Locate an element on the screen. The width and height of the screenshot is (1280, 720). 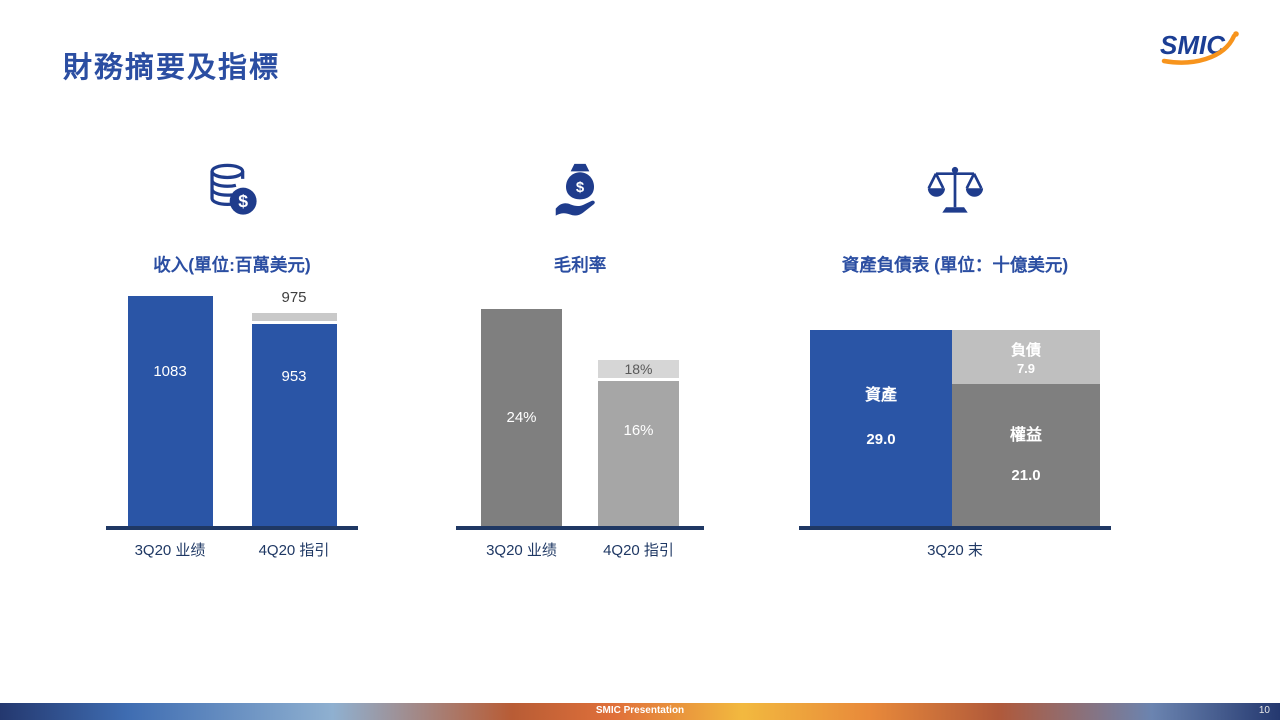
margin-upper-value-4q20: 18% is located at coordinates (638, 369).